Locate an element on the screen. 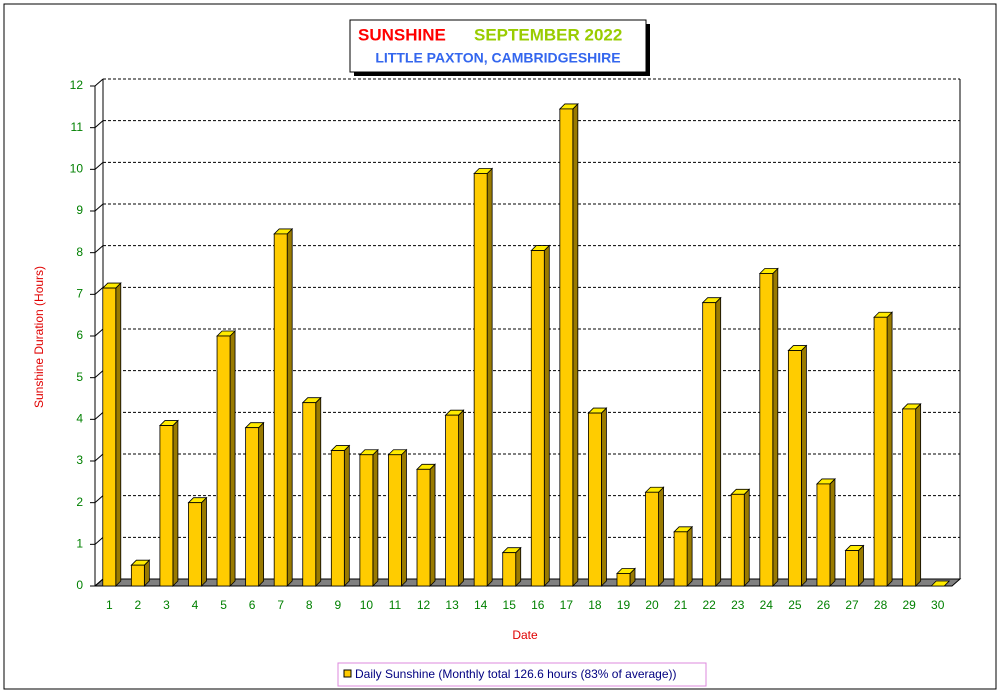 This screenshot has height=699, width=1001. y-tick-label: 1 is located at coordinates (79, 544).